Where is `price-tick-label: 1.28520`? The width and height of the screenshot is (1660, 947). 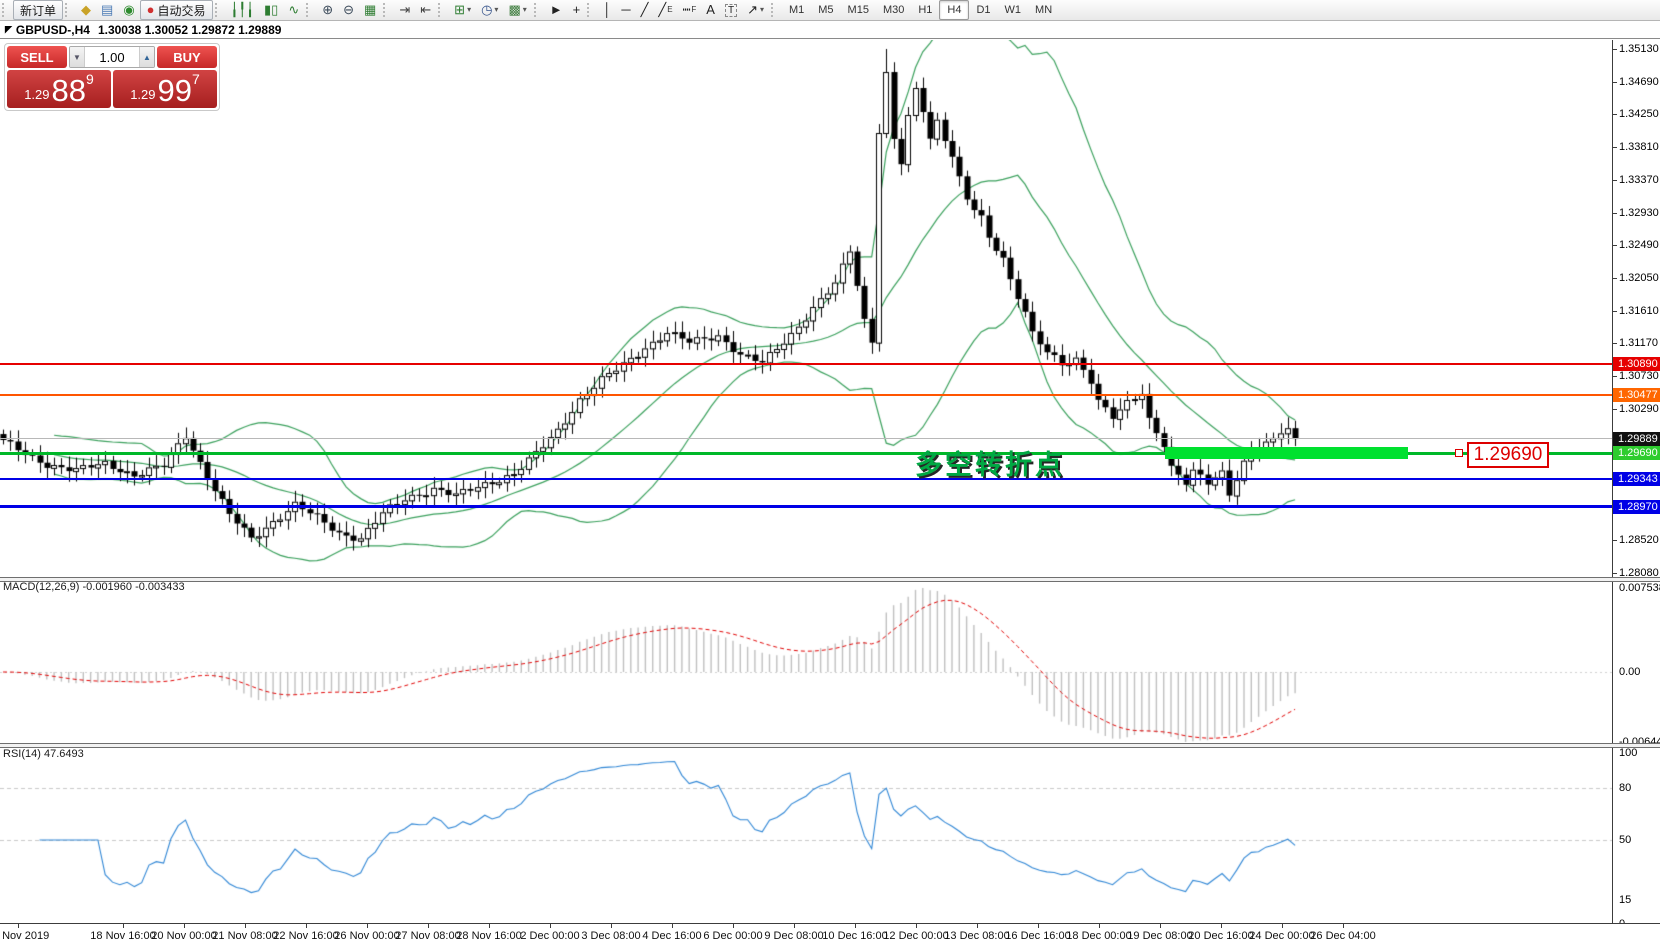
price-tick-label: 1.28520 is located at coordinates (1639, 540).